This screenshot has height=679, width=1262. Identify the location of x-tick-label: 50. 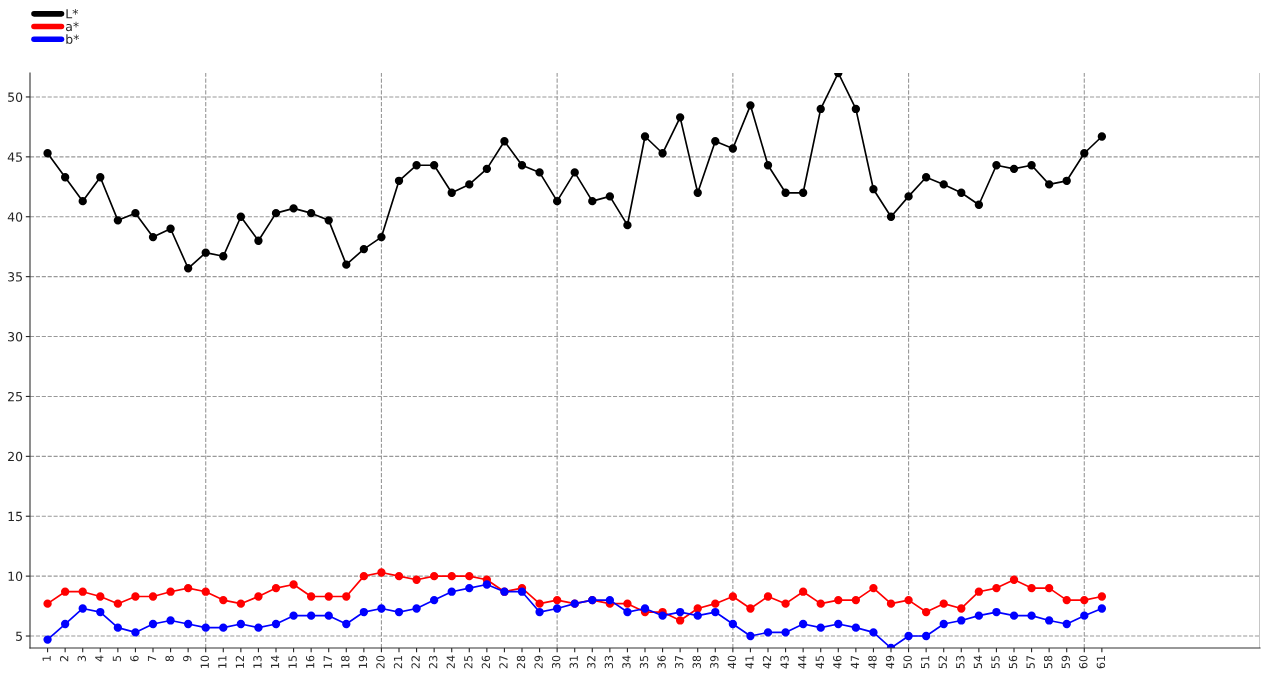
(907, 662).